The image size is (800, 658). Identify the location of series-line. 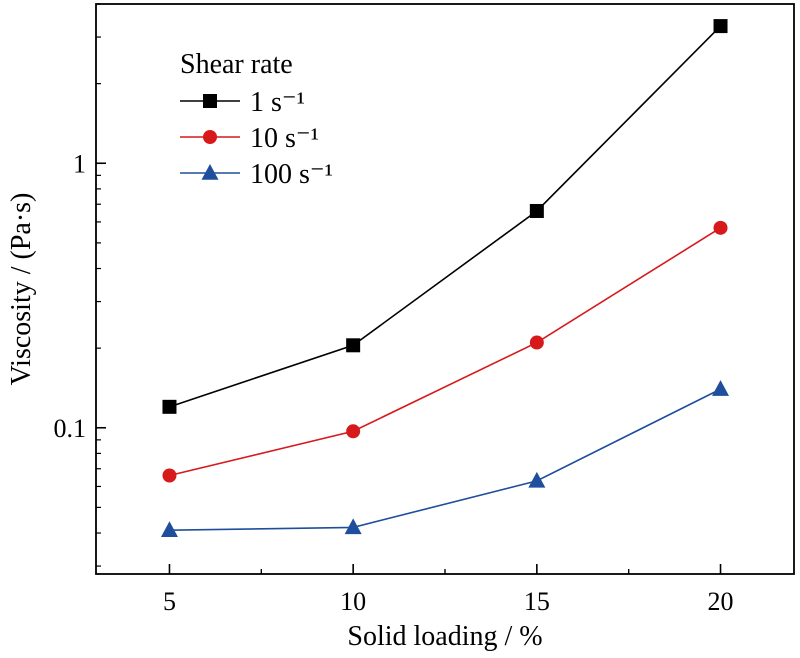
(445, 459).